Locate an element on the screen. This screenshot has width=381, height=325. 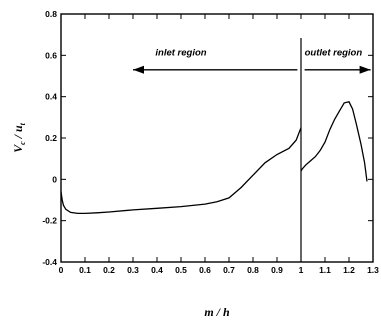
y-tick-label-2: 0 is located at coordinates (54, 179).